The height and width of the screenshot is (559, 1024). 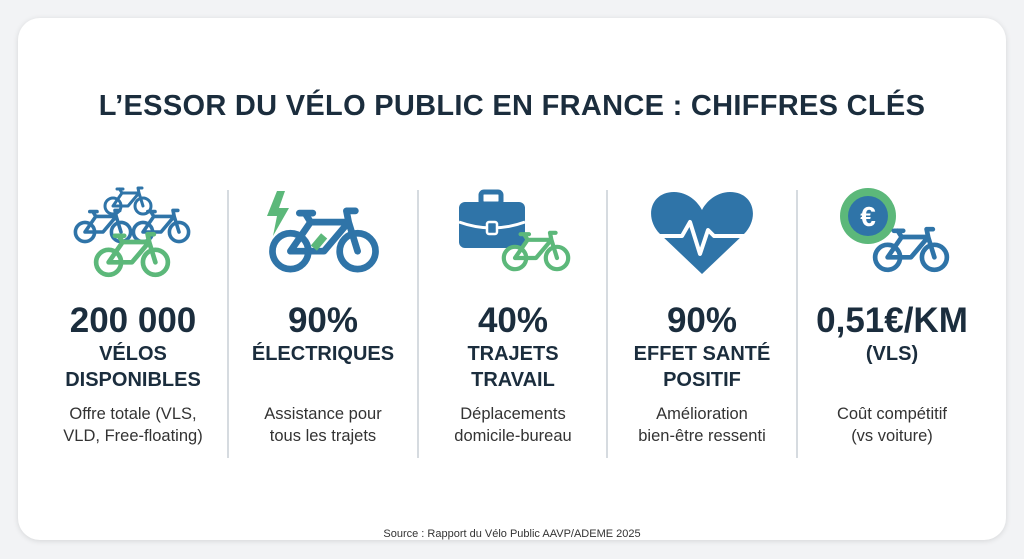 What do you see at coordinates (892, 354) in the screenshot?
I see `stat-label: (VLS)` at bounding box center [892, 354].